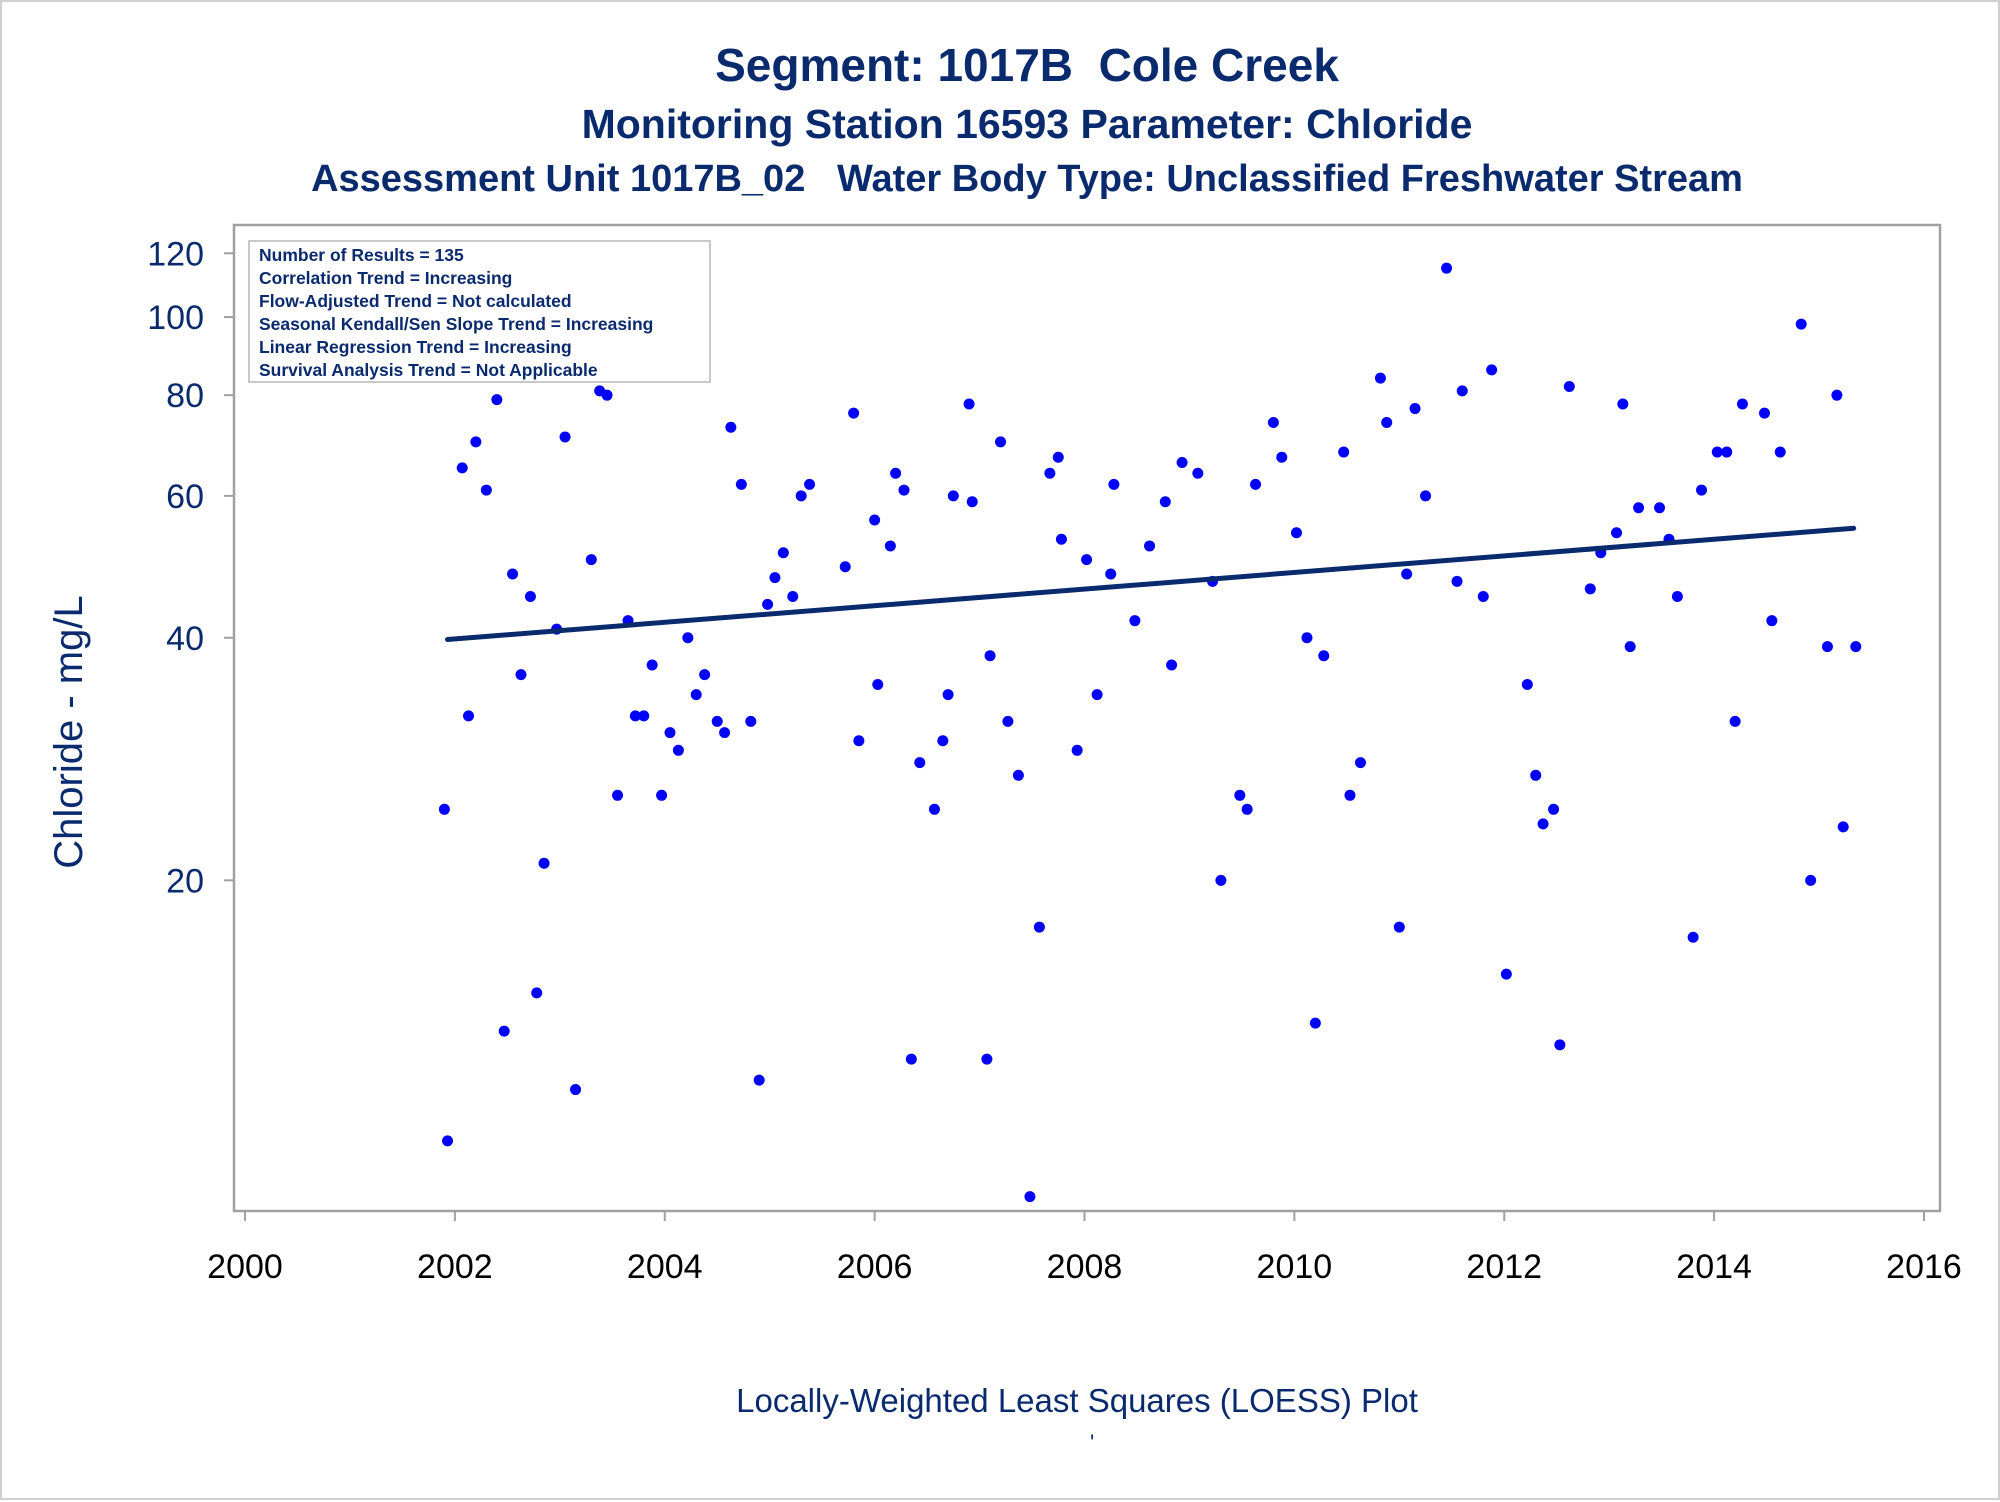 The height and width of the screenshot is (1502, 2000). What do you see at coordinates (185, 396) in the screenshot?
I see `y-tick-label: 80` at bounding box center [185, 396].